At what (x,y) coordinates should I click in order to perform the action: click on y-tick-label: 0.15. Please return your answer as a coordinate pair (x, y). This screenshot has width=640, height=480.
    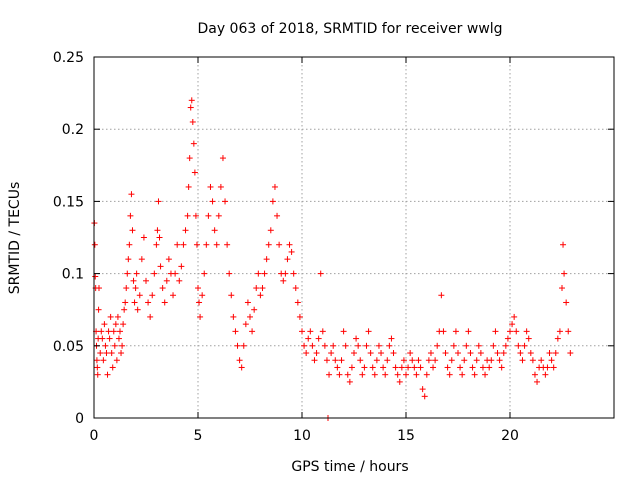
    Looking at the image, I should click on (68, 202).